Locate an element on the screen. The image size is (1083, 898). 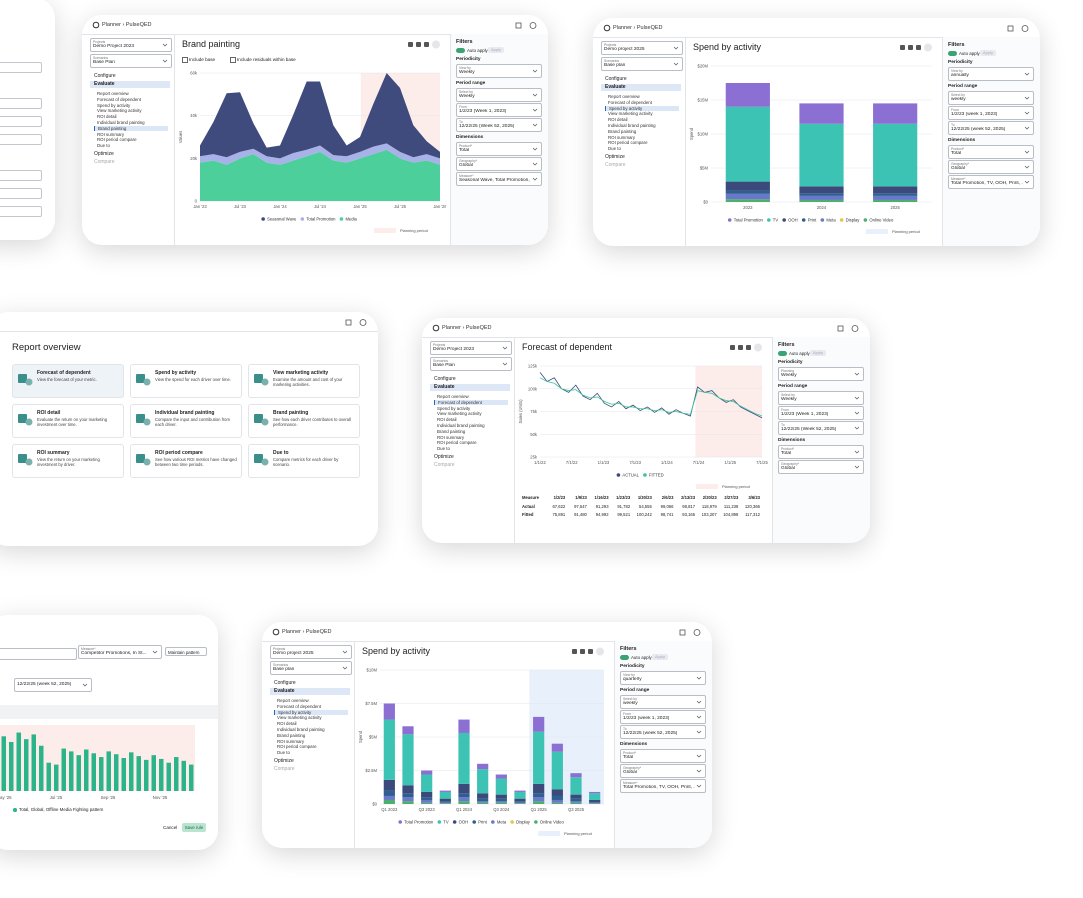
table-cell: 93,165 is located at coordinates (689, 514).